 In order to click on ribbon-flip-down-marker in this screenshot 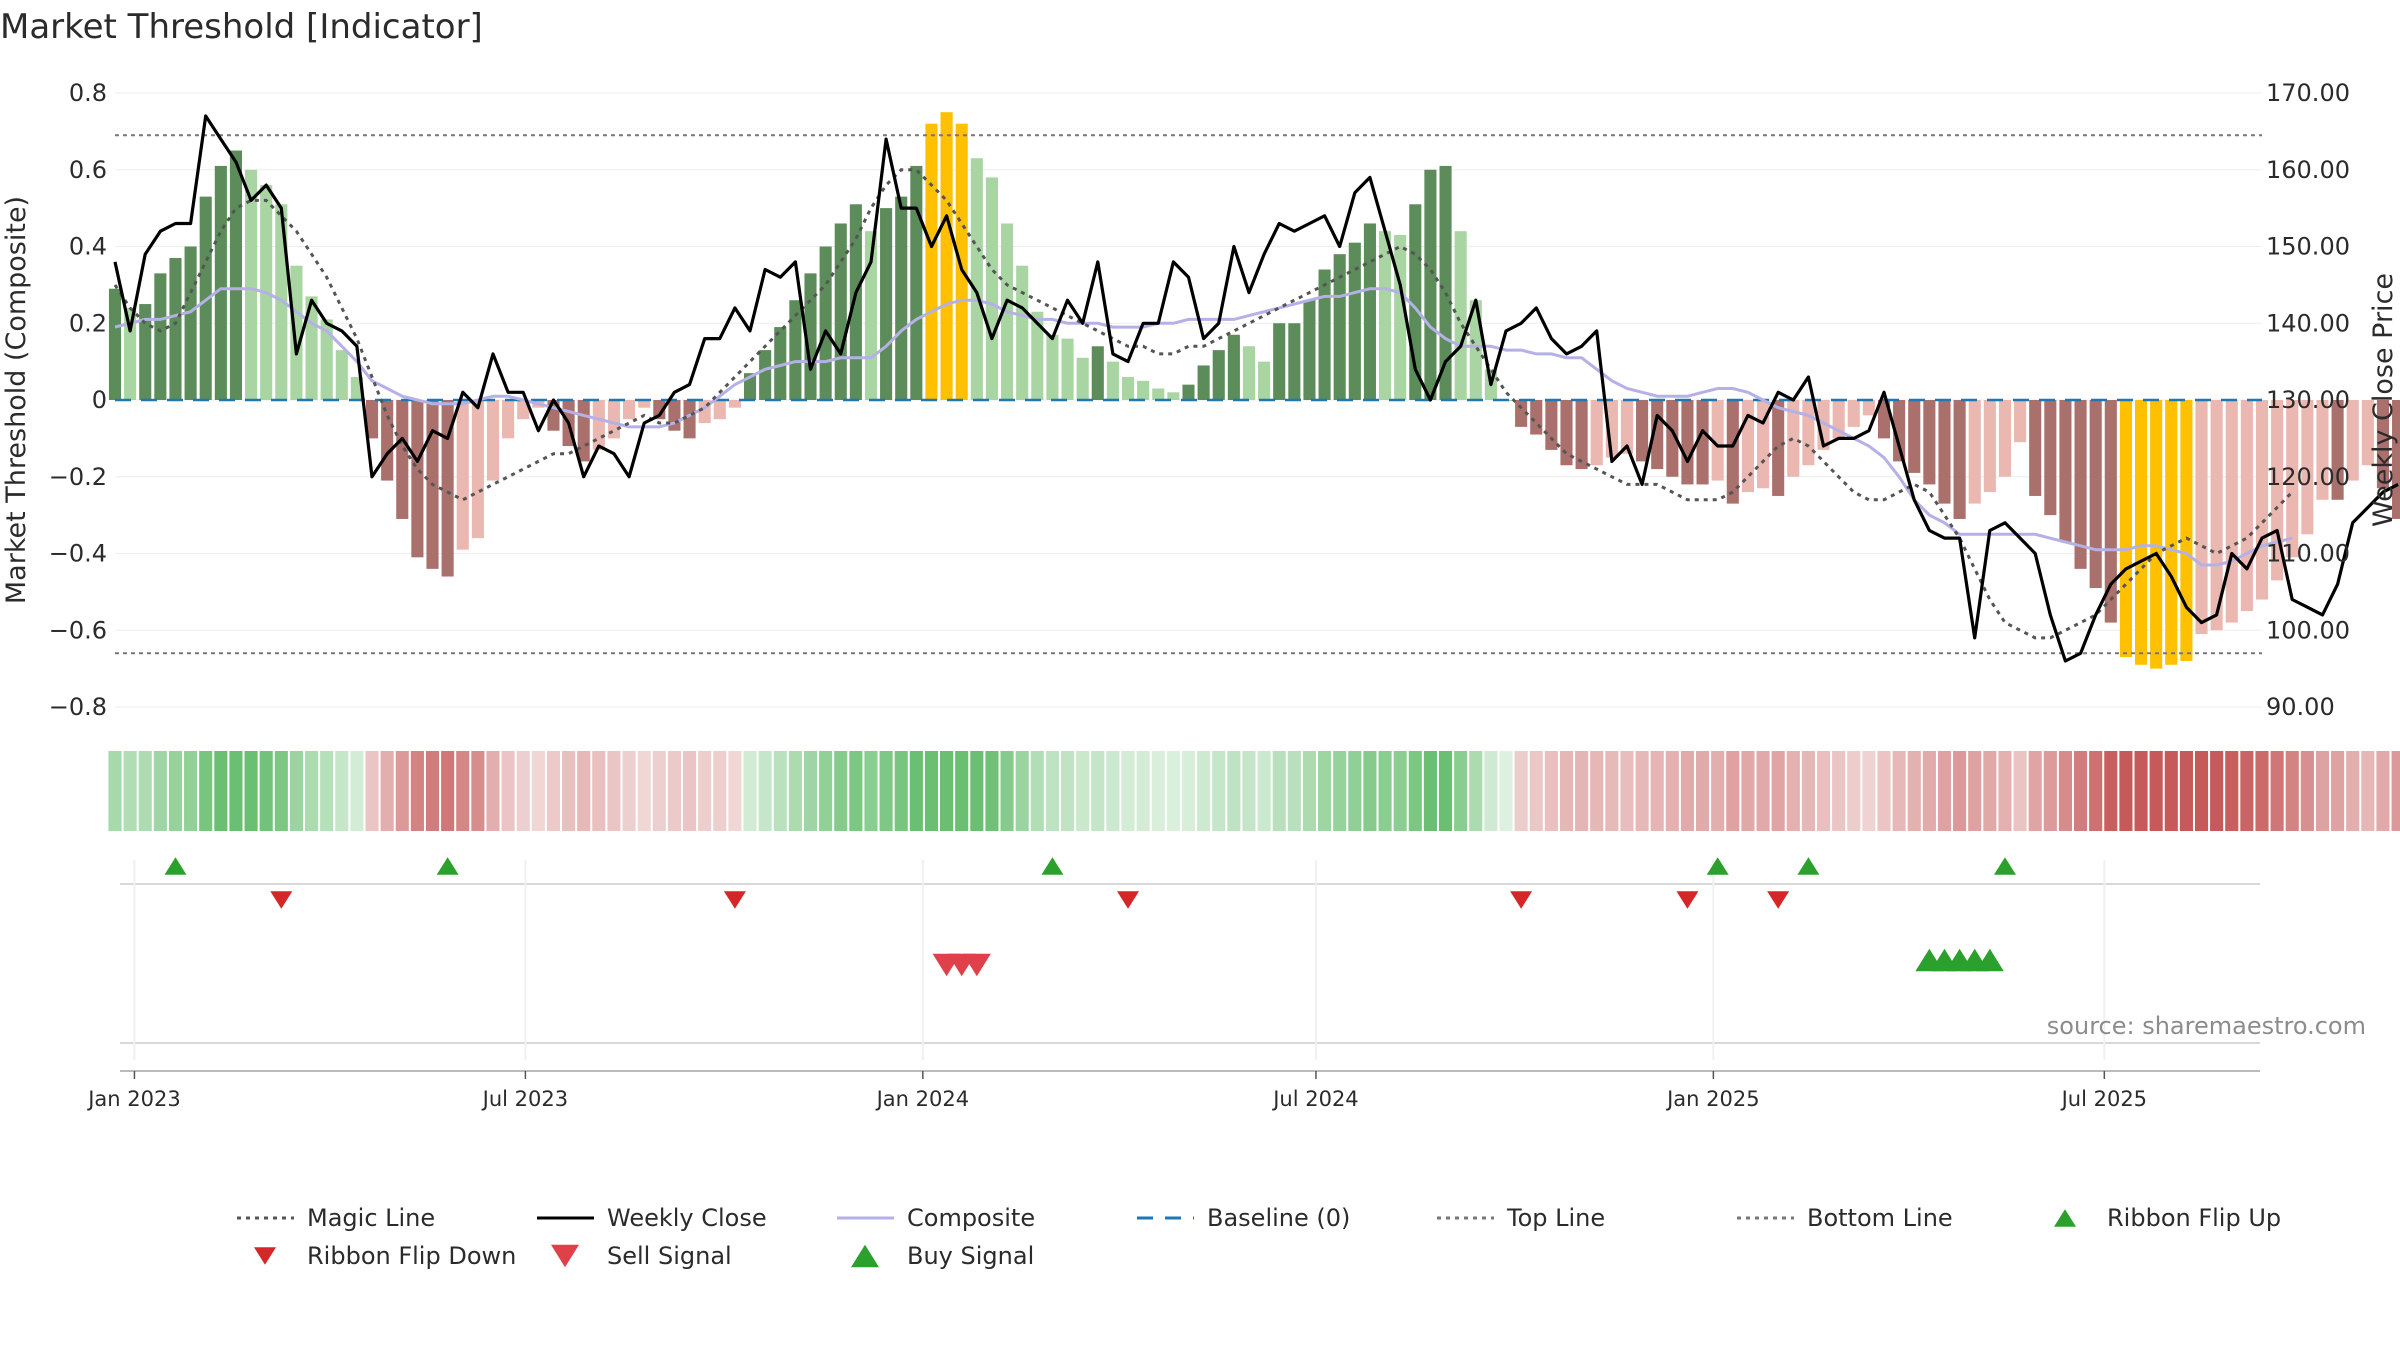, I will do `click(1778, 900)`.